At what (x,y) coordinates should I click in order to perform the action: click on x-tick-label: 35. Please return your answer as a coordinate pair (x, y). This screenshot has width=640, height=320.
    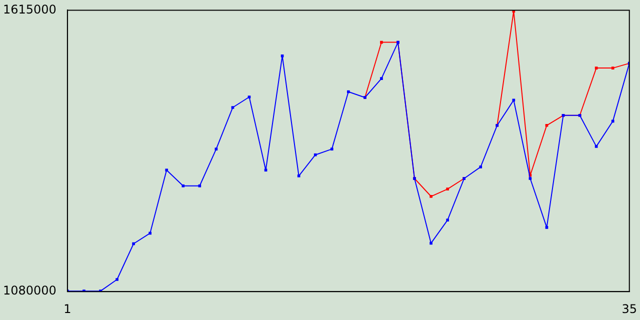
    Looking at the image, I should click on (630, 309).